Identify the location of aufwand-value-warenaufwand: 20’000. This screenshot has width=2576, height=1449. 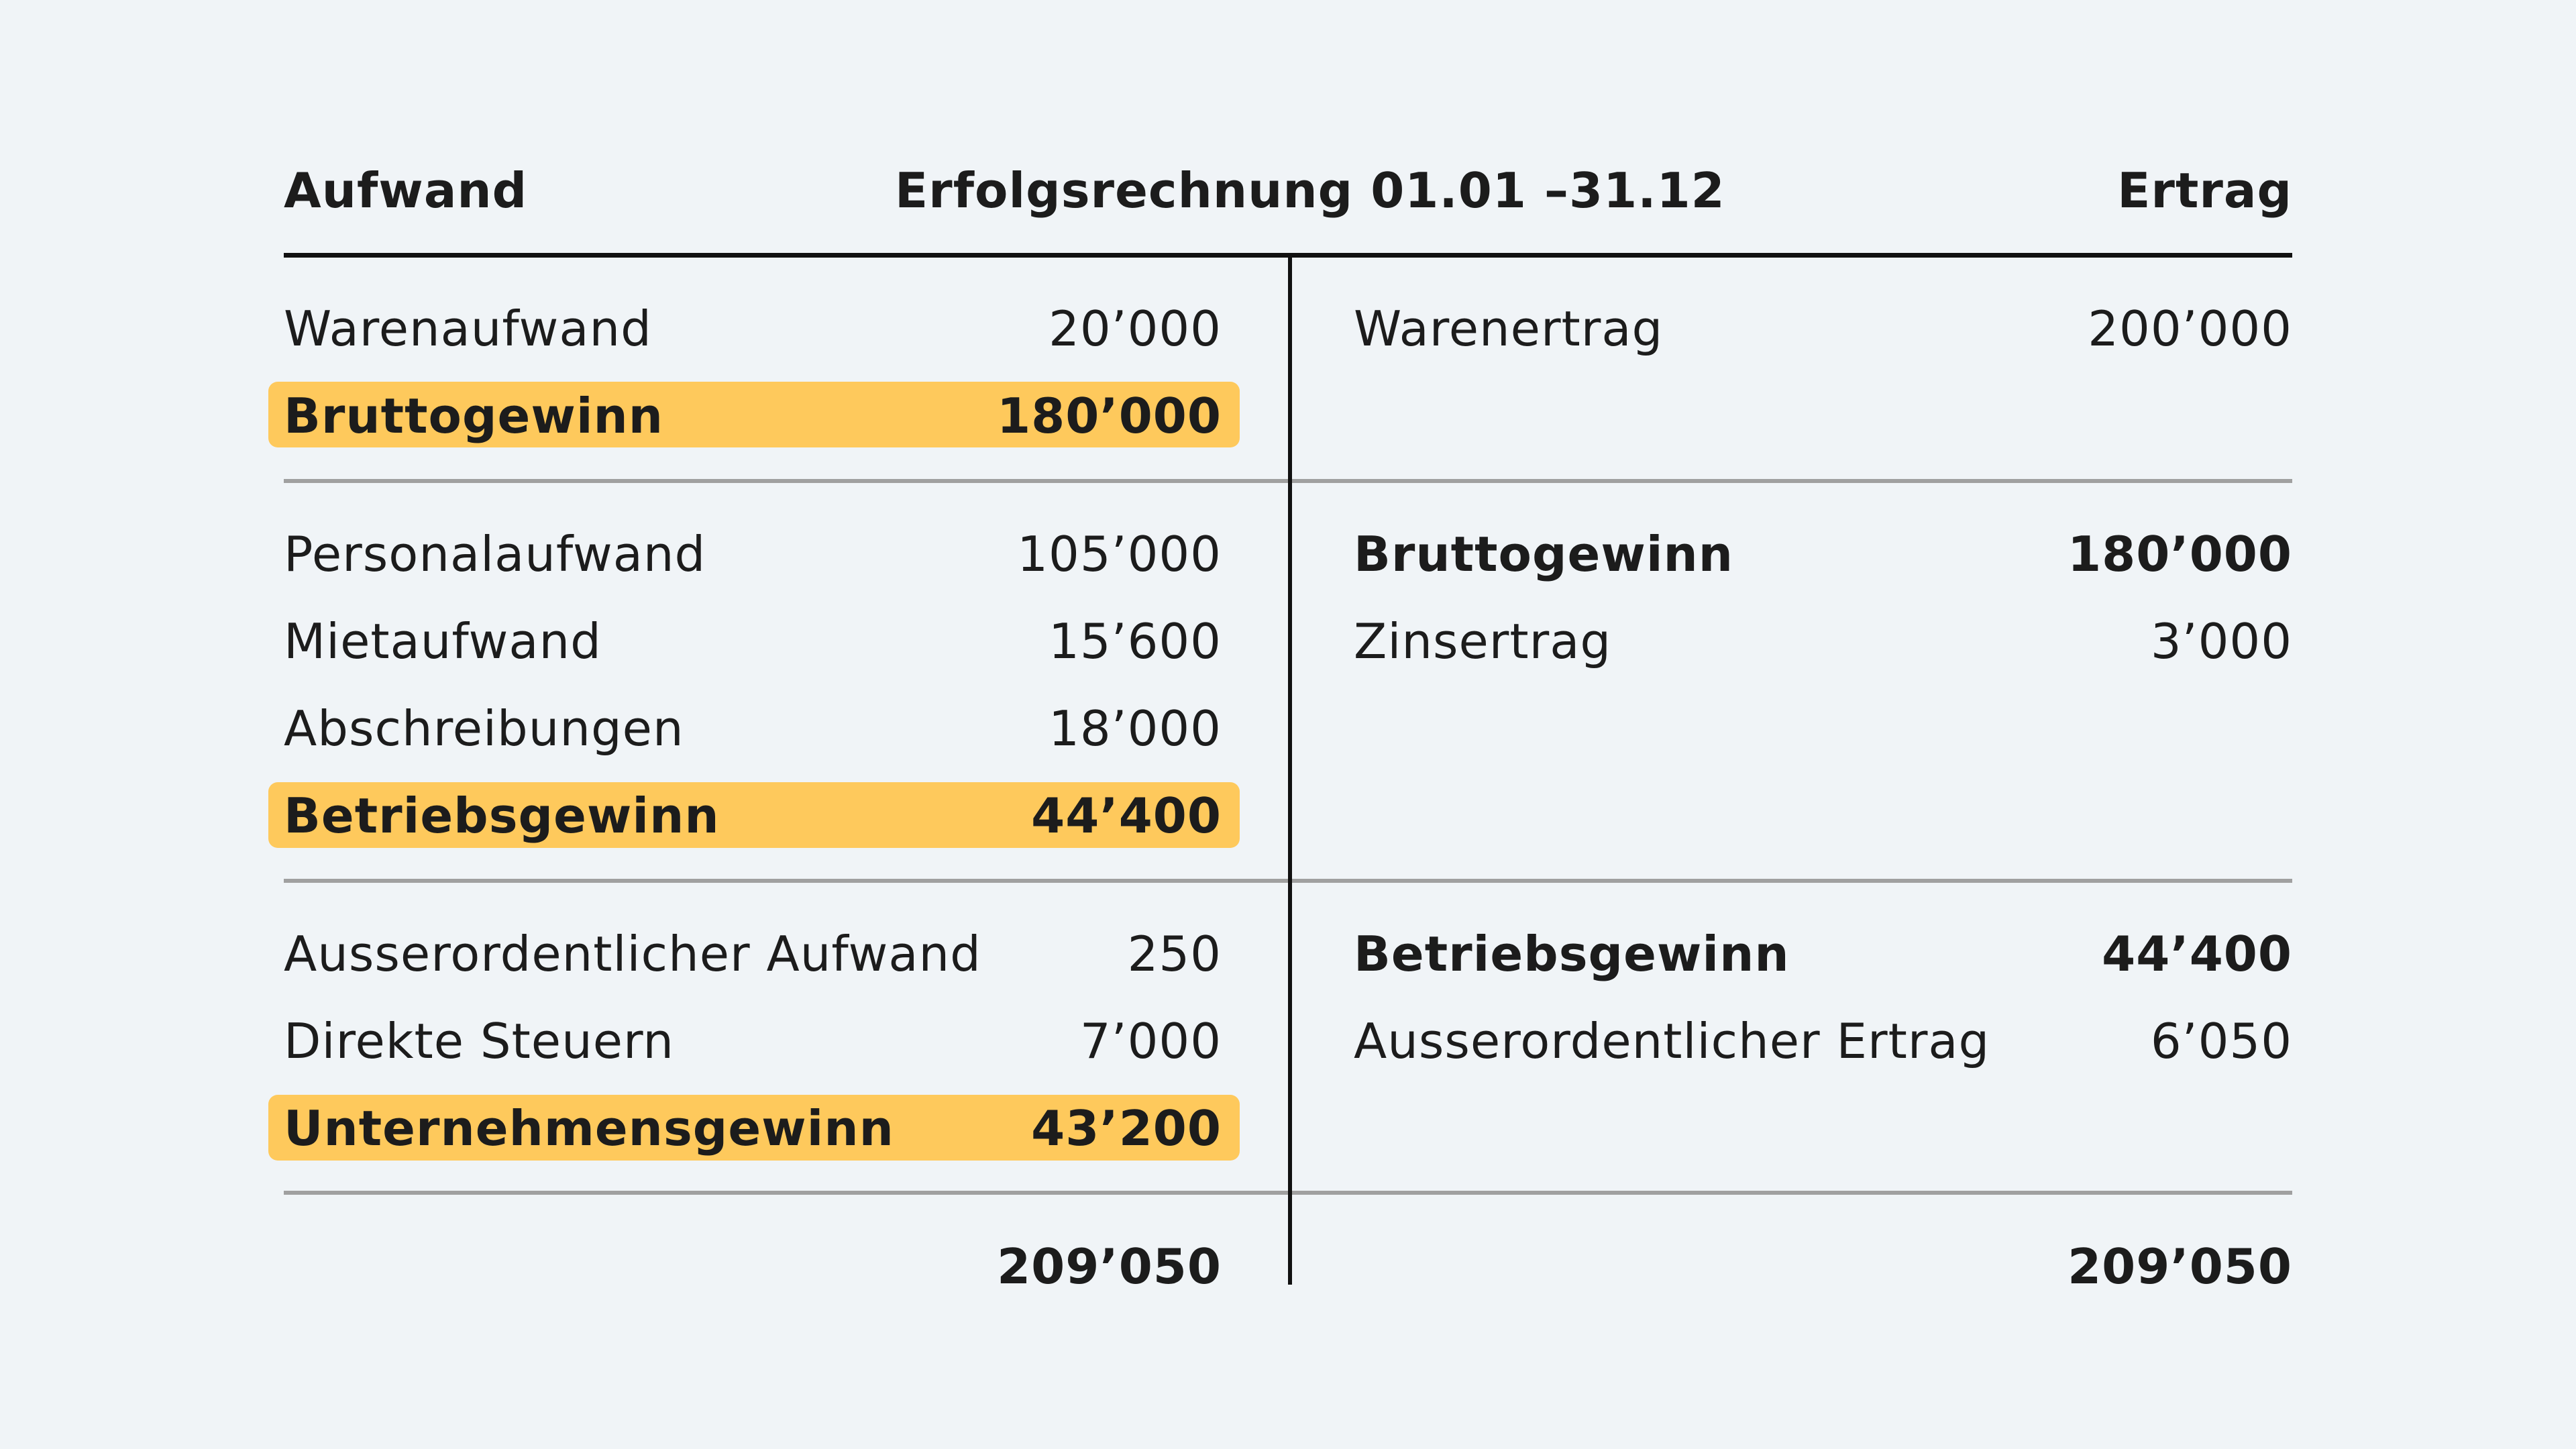
(1135, 329).